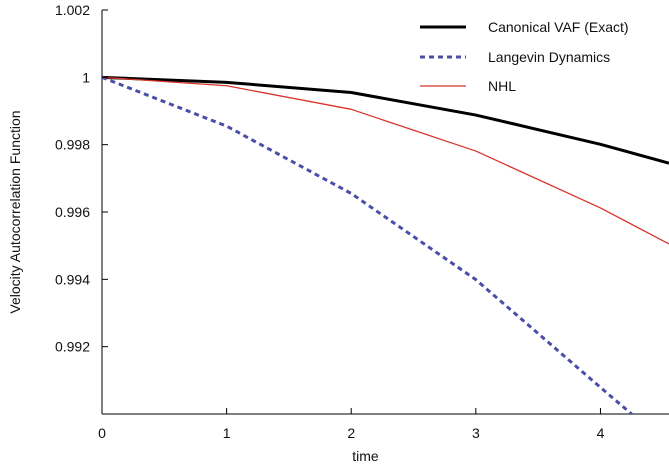 Image resolution: width=669 pixels, height=470 pixels. I want to click on y-axis-label: Velocity Autocorrelation Function, so click(15, 211).